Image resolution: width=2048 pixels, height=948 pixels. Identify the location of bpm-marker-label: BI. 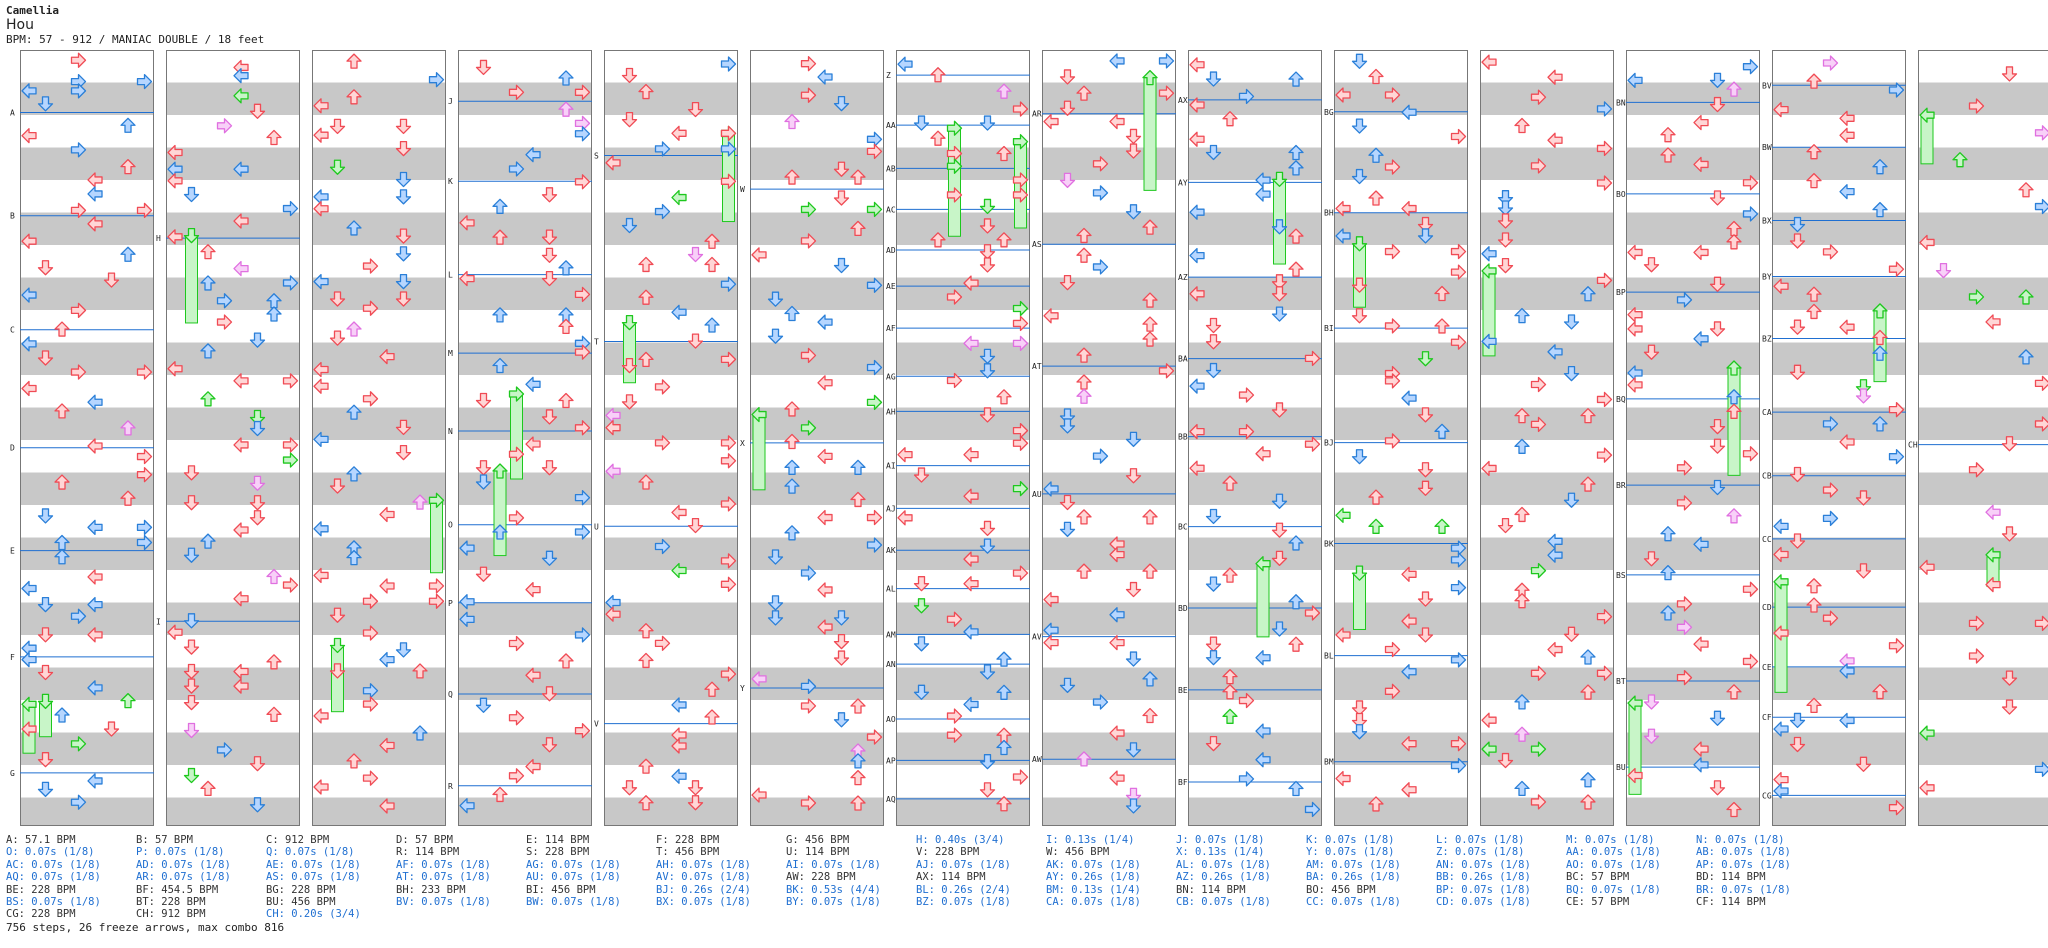
(1329, 328).